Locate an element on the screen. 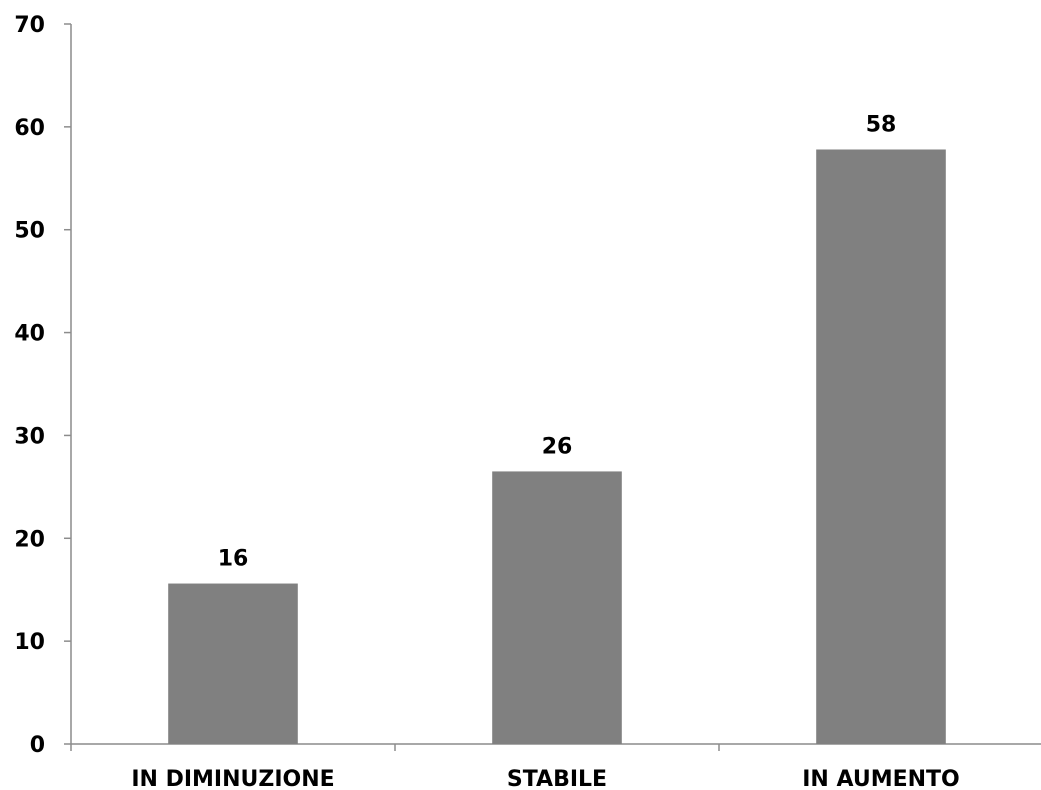 This screenshot has height=790, width=1041. x-axis is located at coordinates (555, 747).